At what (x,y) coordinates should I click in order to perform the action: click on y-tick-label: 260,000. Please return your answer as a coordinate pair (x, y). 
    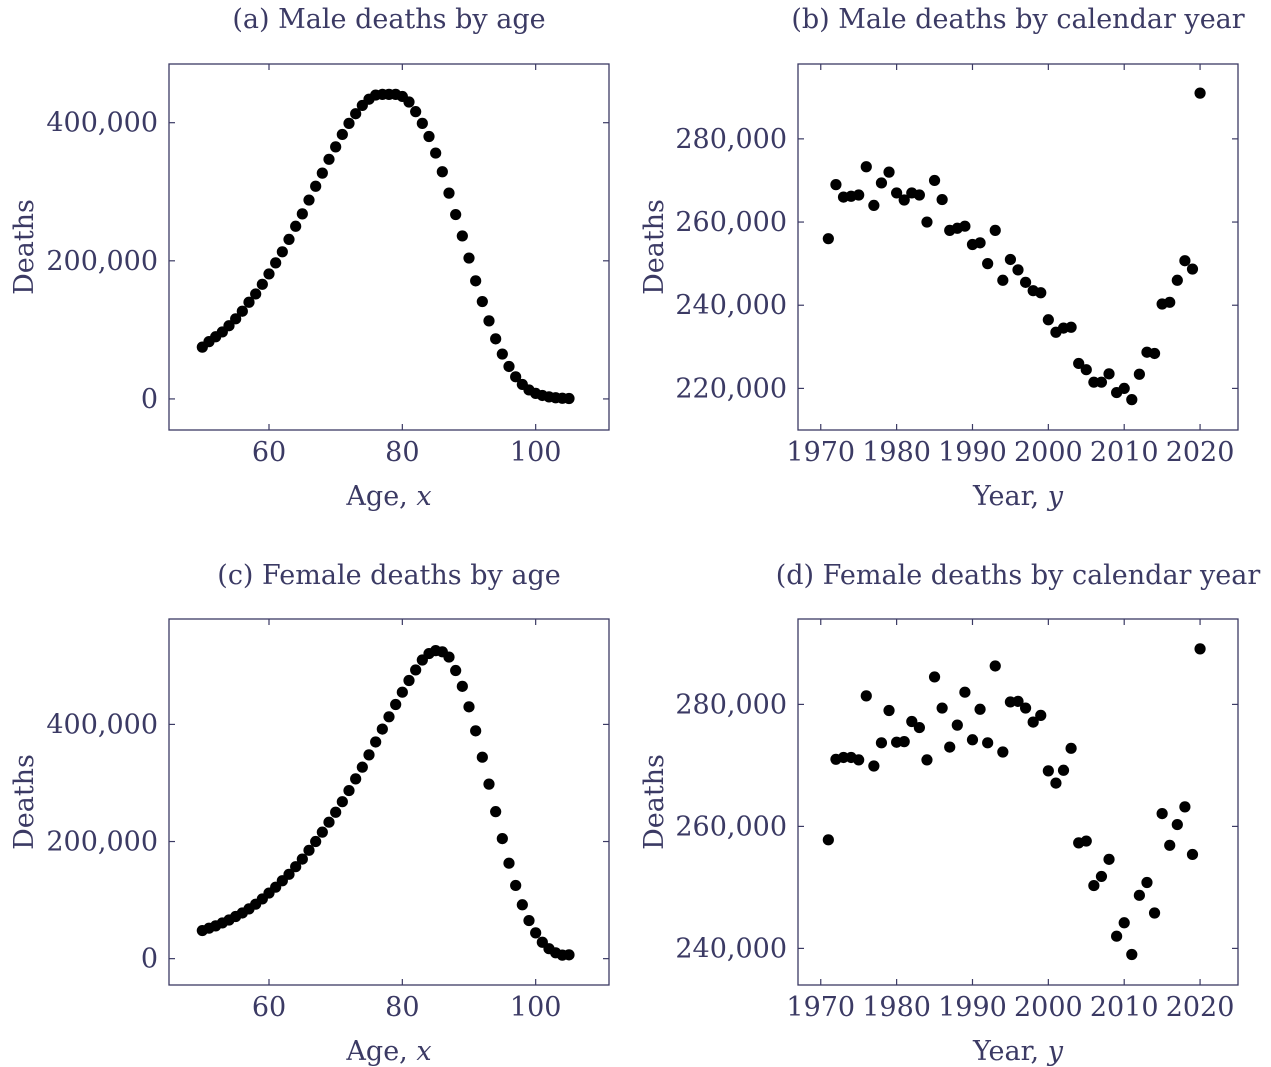
    Looking at the image, I should click on (731, 222).